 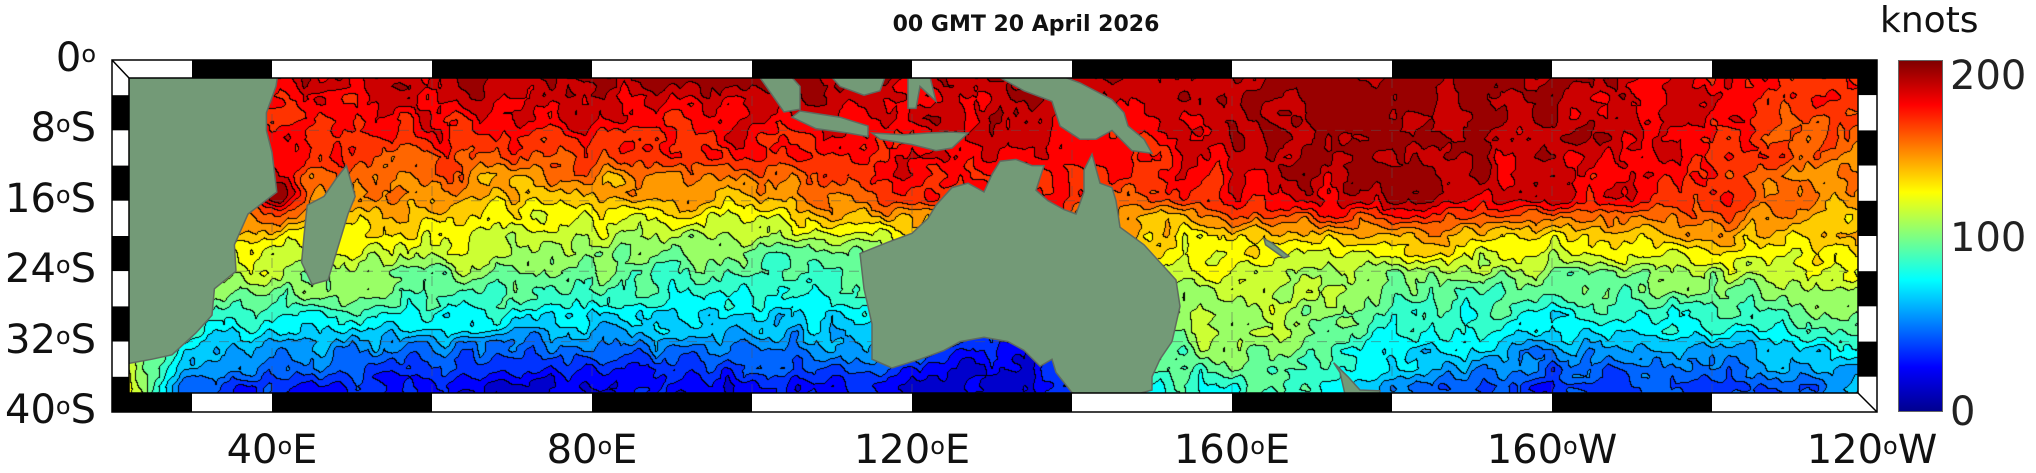 I want to click on frame-corner-bottom-right, so click(x=1867, y=402).